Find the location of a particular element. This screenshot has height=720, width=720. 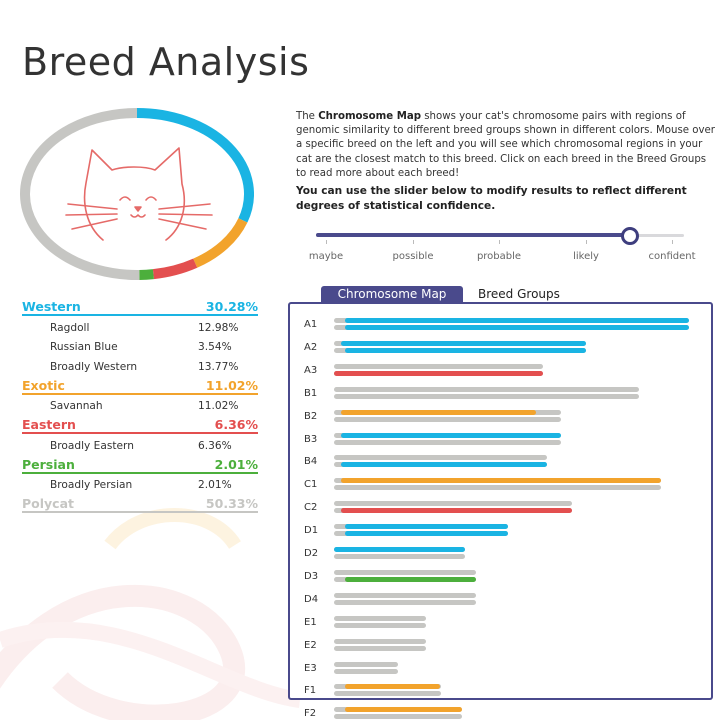

group-percent: 2.01% is located at coordinates (236, 464).